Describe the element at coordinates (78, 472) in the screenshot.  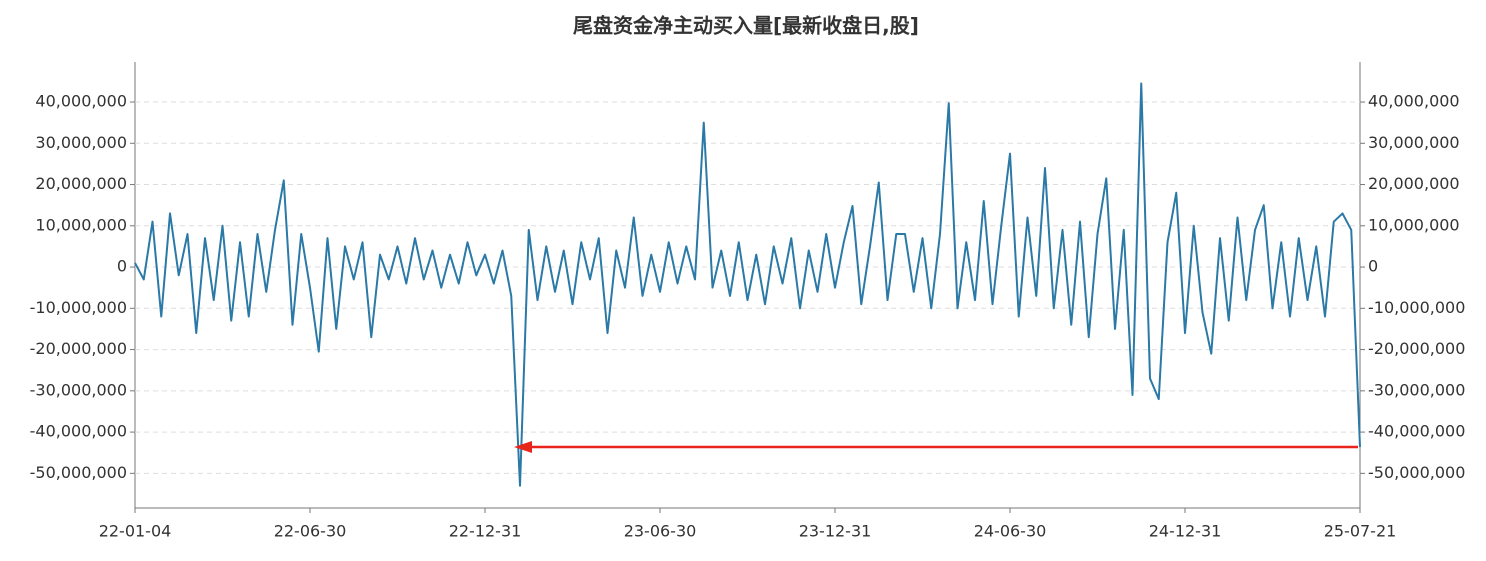
I see `y-tick-label: -50,000,000` at that location.